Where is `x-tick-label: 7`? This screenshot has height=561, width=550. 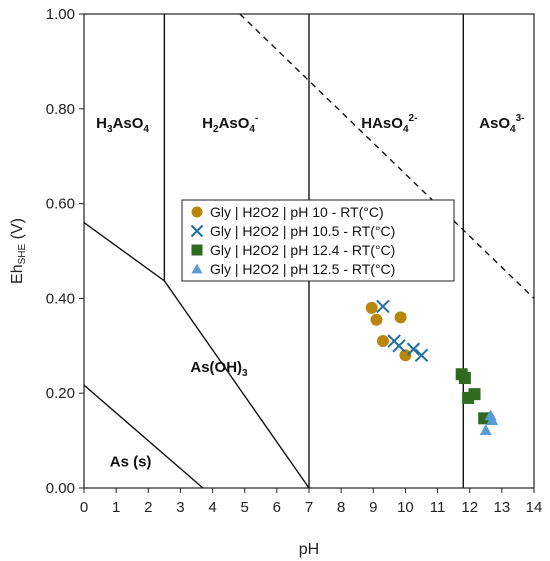 x-tick-label: 7 is located at coordinates (309, 507).